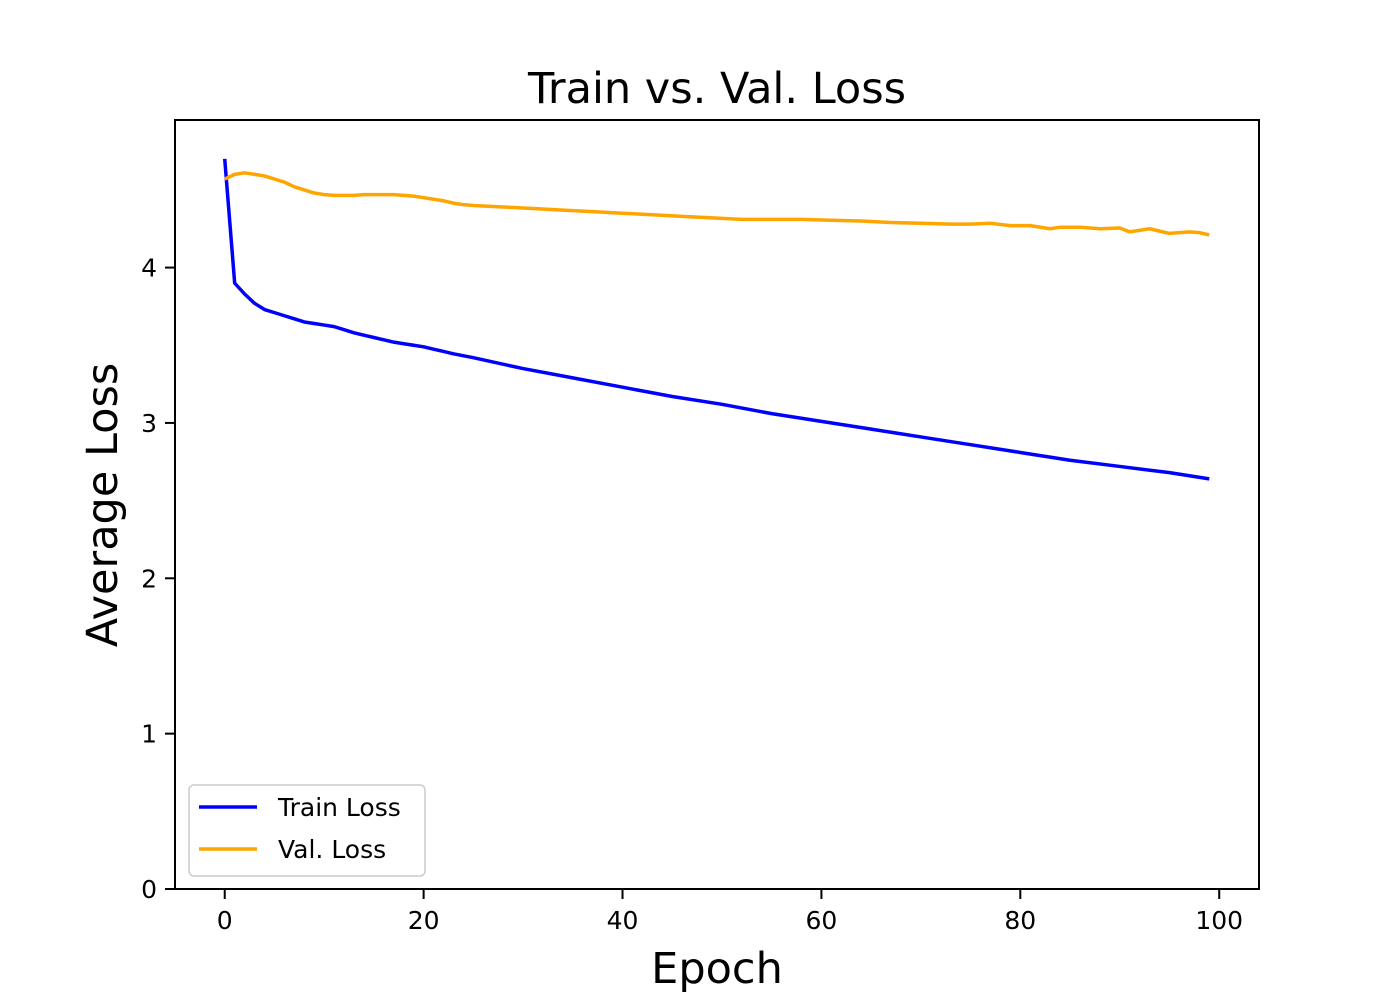  I want to click on x-tick-label: 0, so click(225, 920).